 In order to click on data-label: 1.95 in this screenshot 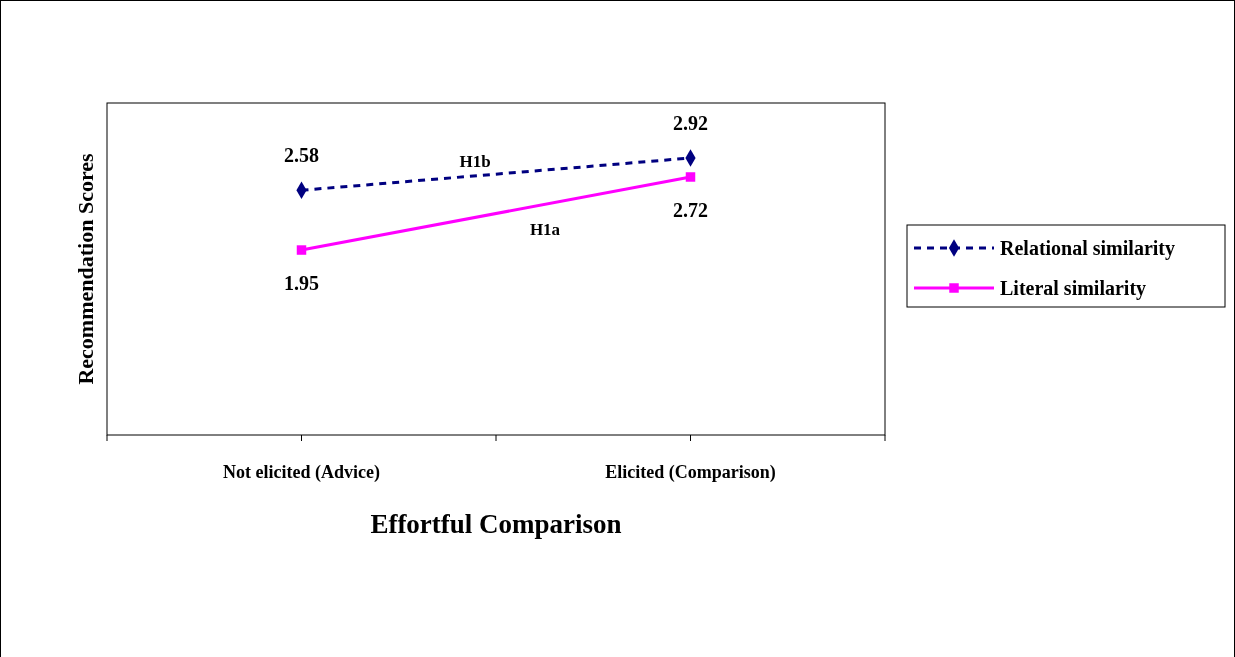, I will do `click(301, 283)`.